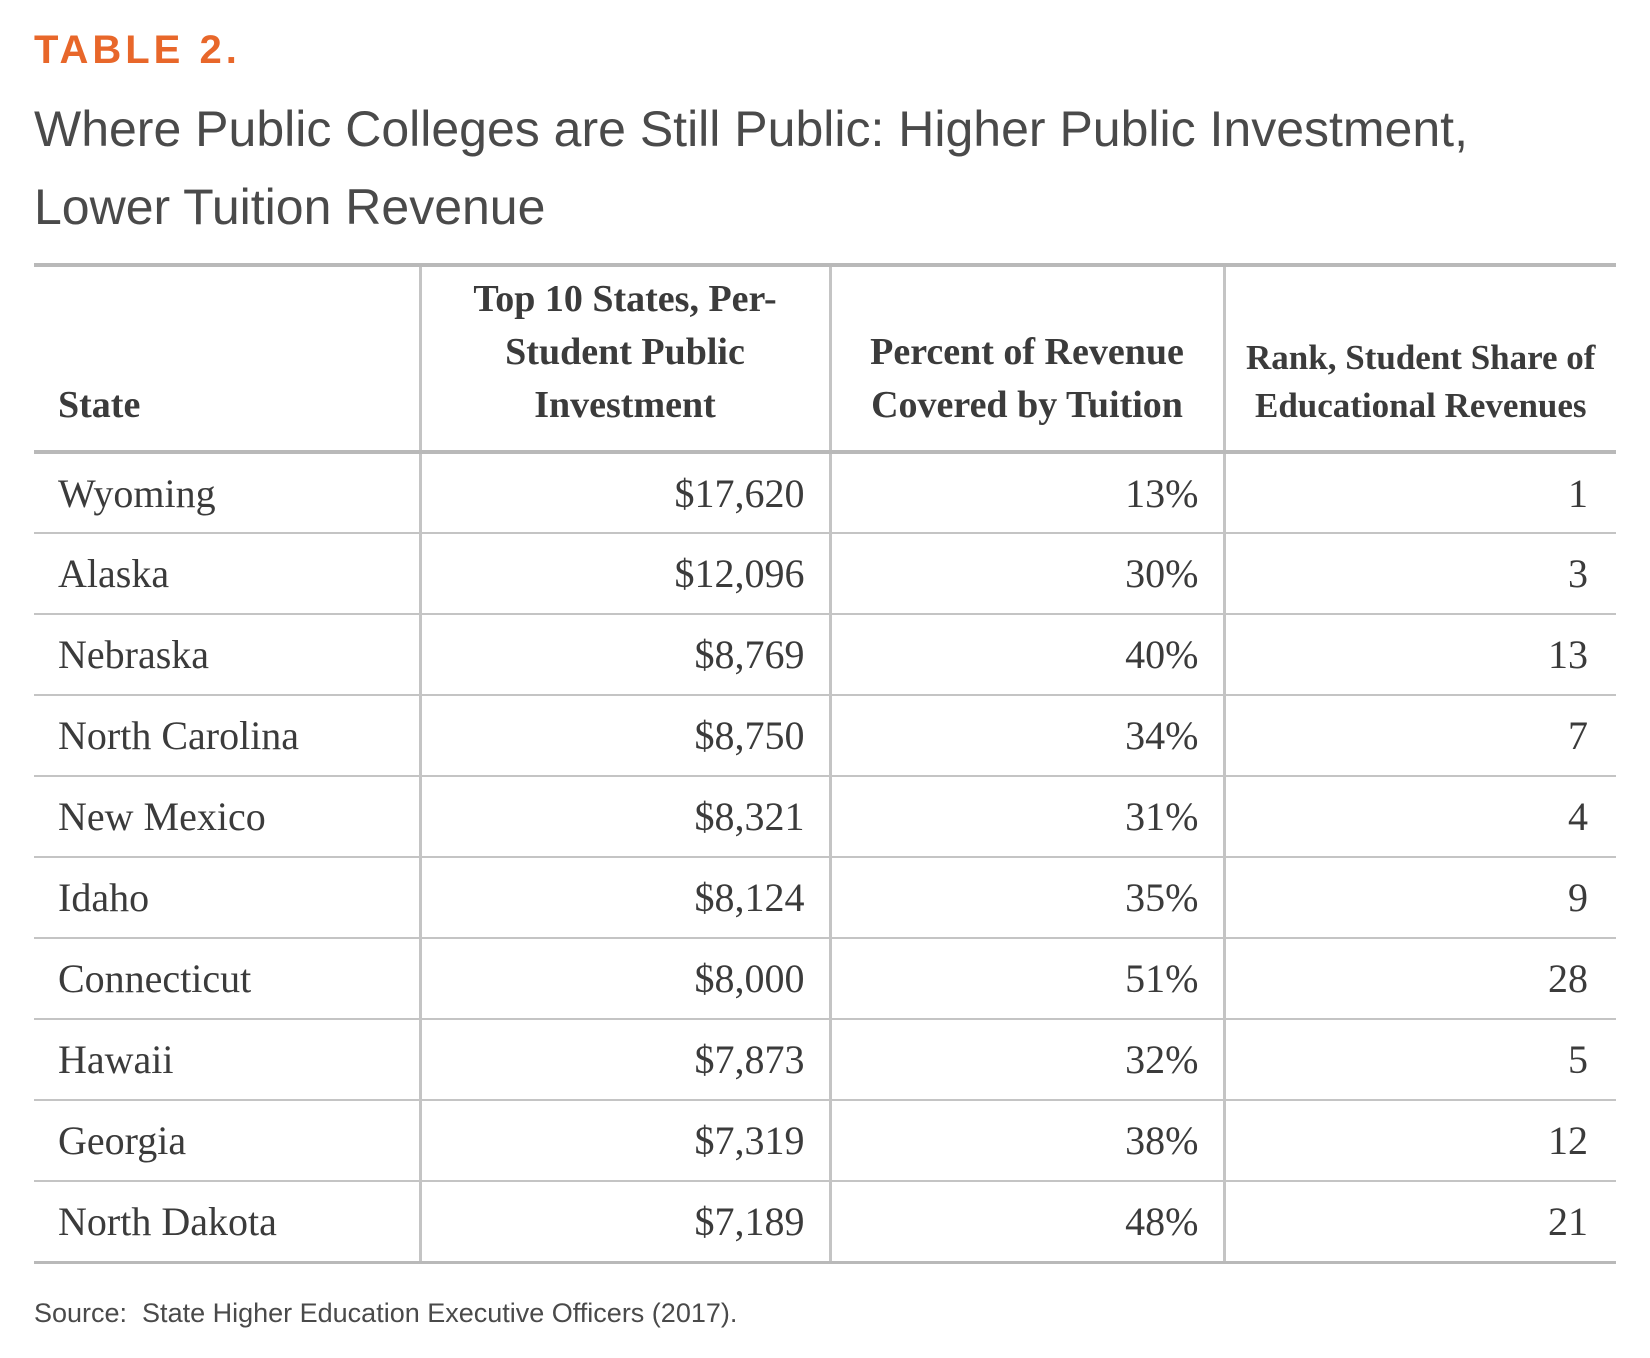 The width and height of the screenshot is (1650, 1358). I want to click on table-row: Idaho $8,124 35% 9, so click(825, 898).